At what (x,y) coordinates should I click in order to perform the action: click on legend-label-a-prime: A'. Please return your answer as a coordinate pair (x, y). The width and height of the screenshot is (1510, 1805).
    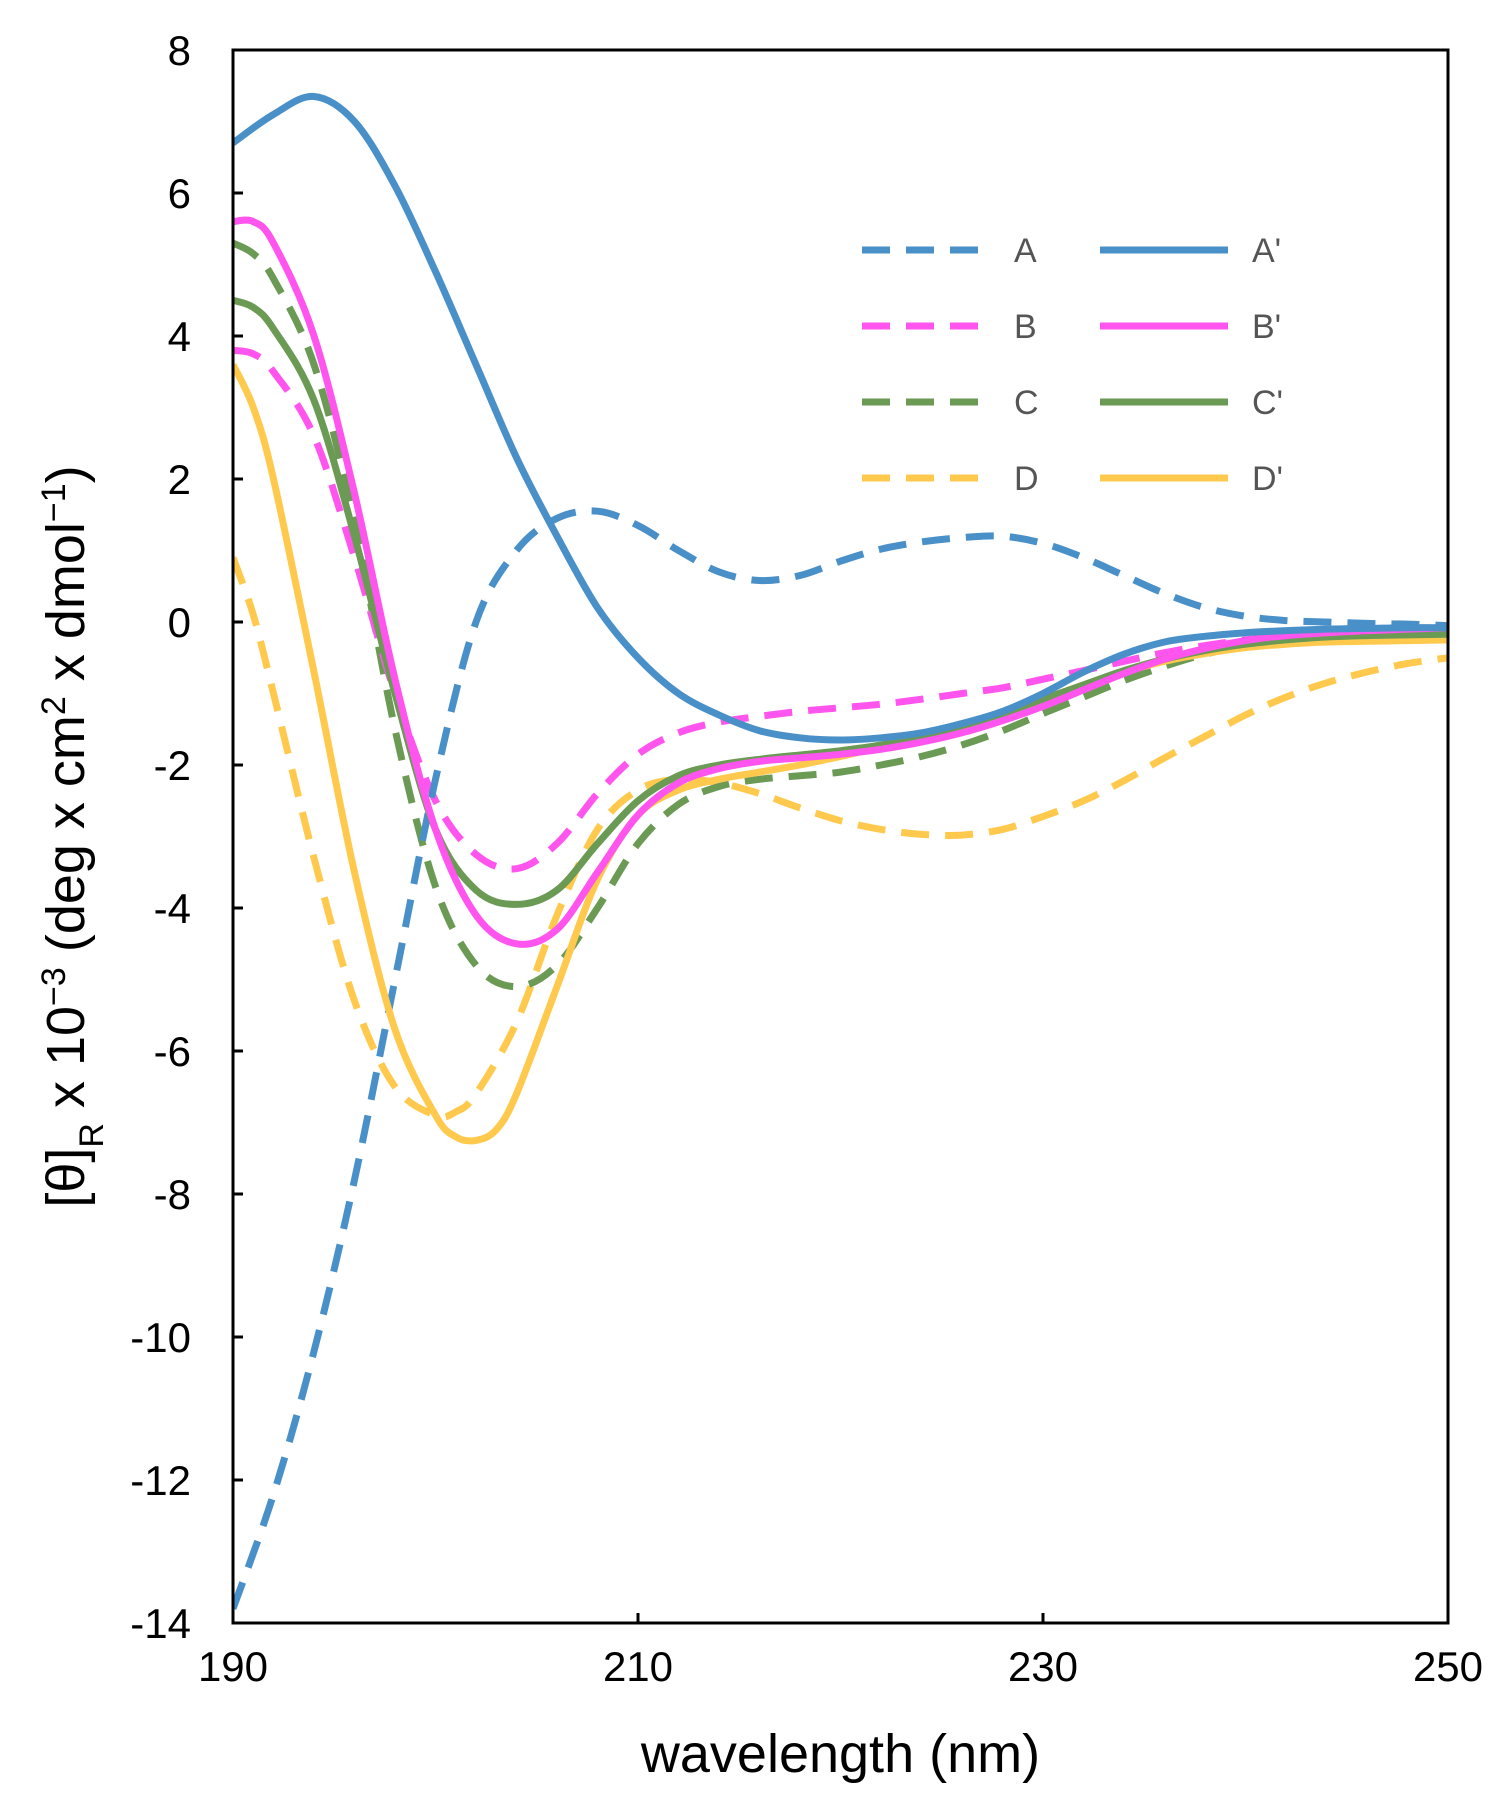
    Looking at the image, I should click on (1266, 251).